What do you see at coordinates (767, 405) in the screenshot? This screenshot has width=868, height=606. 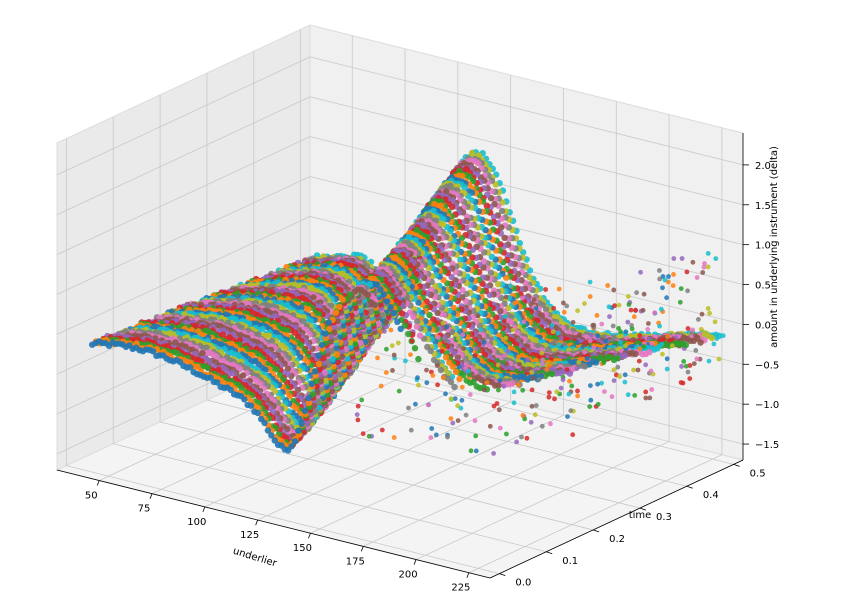 I see `z-tick-label: −1.0` at bounding box center [767, 405].